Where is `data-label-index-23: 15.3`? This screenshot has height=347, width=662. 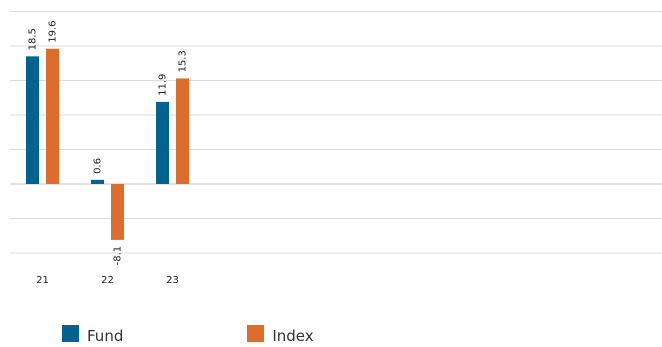
data-label-index-23: 15.3 is located at coordinates (183, 61).